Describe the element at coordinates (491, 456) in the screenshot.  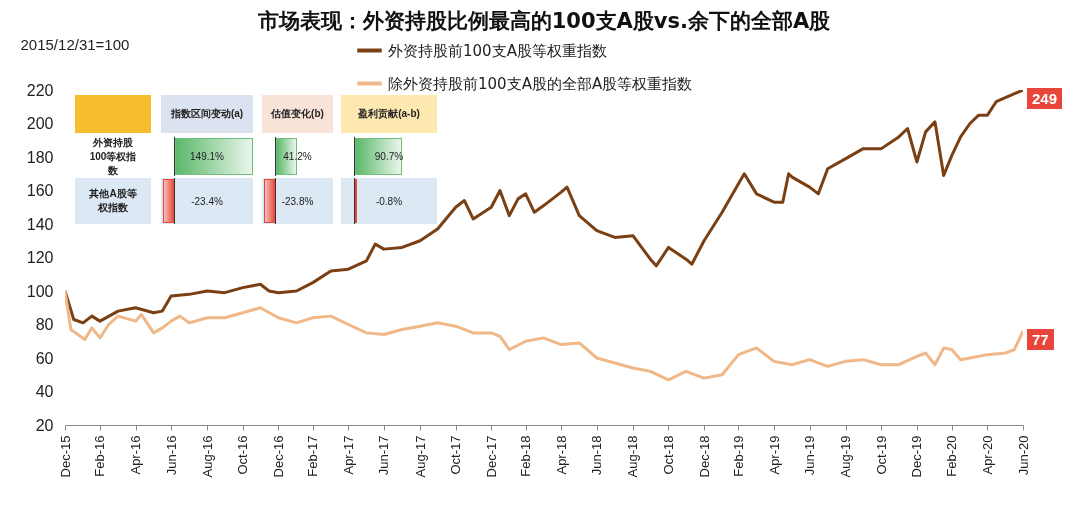
I see `x-tick-label: Dec-17` at that location.